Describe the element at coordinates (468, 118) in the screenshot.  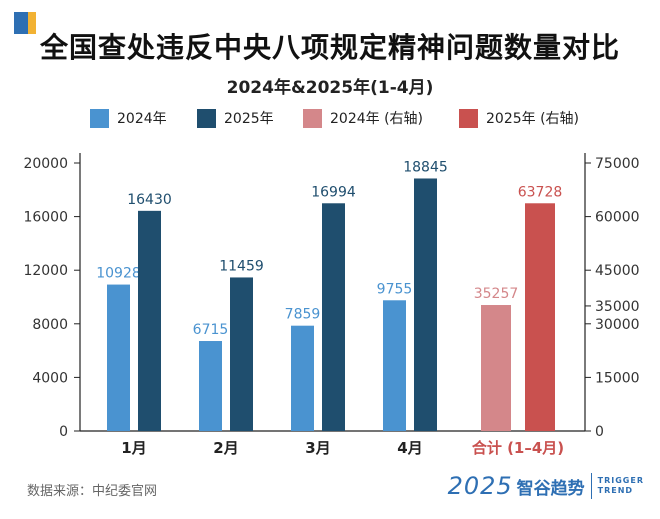
I see `legend-swatch-2025-right` at that location.